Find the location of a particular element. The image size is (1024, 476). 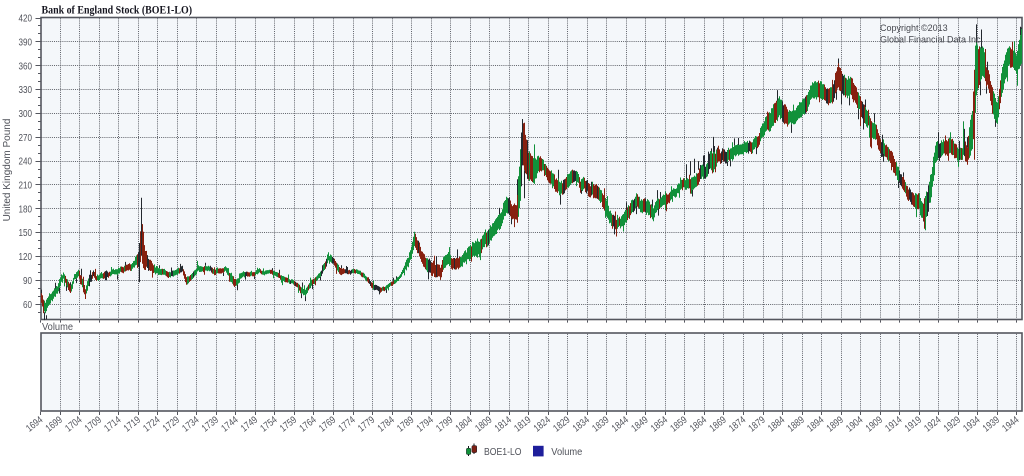

svg-text: 390 is located at coordinates (26, 43).